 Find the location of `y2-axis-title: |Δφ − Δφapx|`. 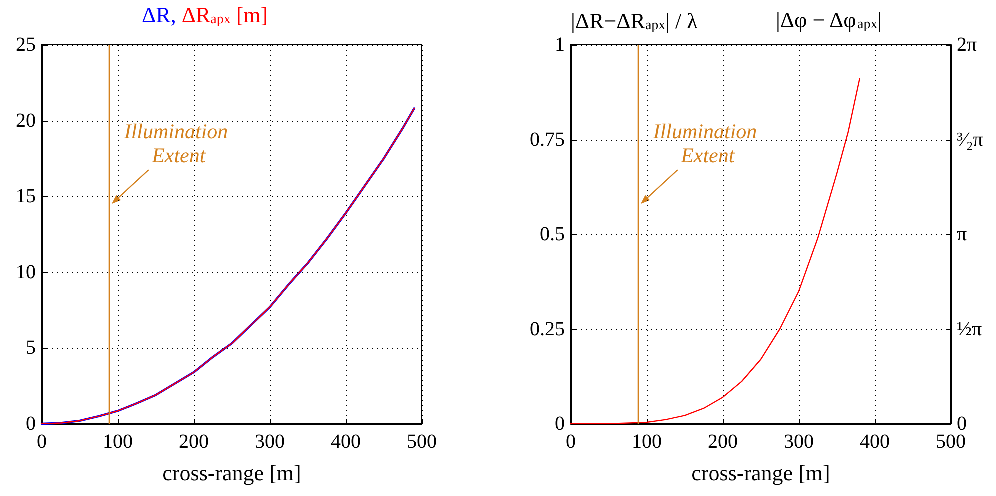

y2-axis-title: |Δφ − Δφapx| is located at coordinates (829, 20).